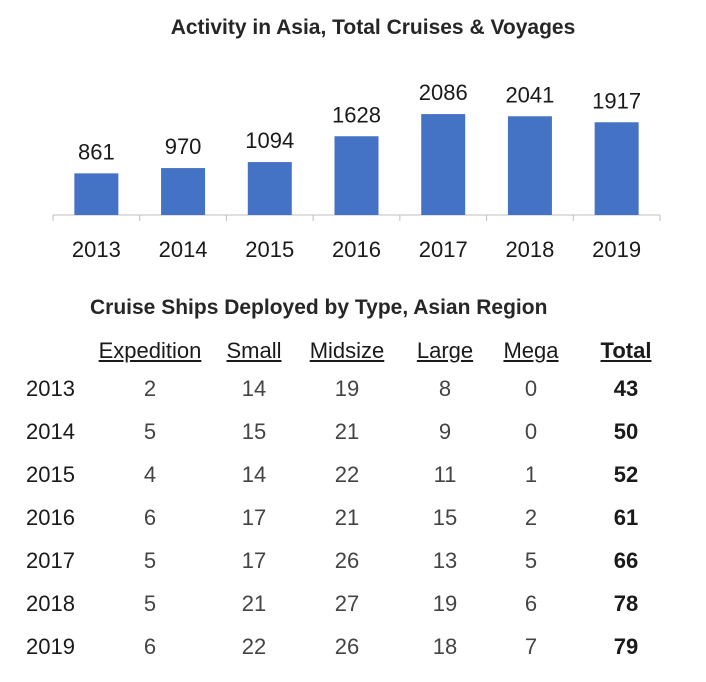 This screenshot has height=682, width=706. What do you see at coordinates (443, 92) in the screenshot?
I see `data-label-2017: 2086` at bounding box center [443, 92].